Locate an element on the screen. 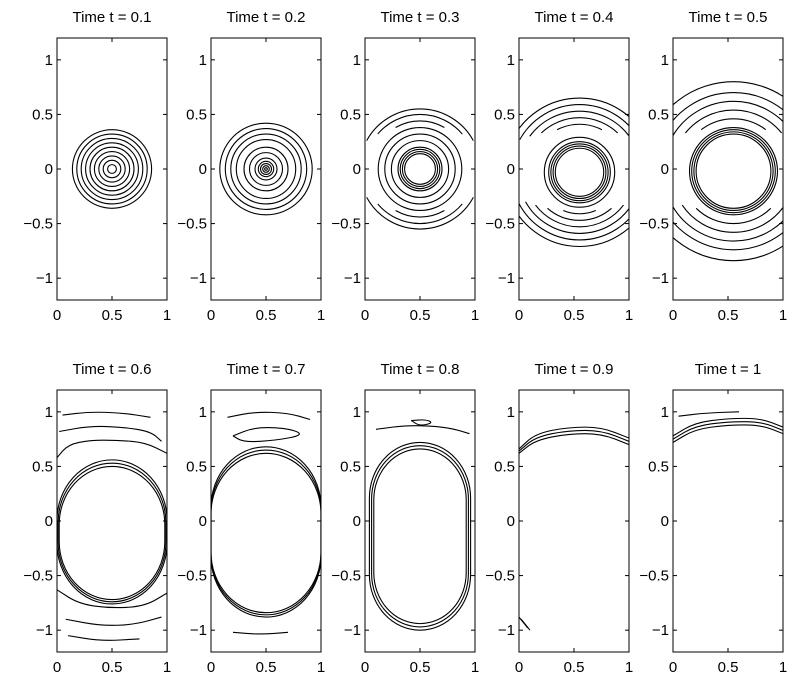 The image size is (789, 682). panel-1: Time t = 0.1 0 0.5 1 −1 −0.5 0 0.5 1 is located at coordinates (97, 166).